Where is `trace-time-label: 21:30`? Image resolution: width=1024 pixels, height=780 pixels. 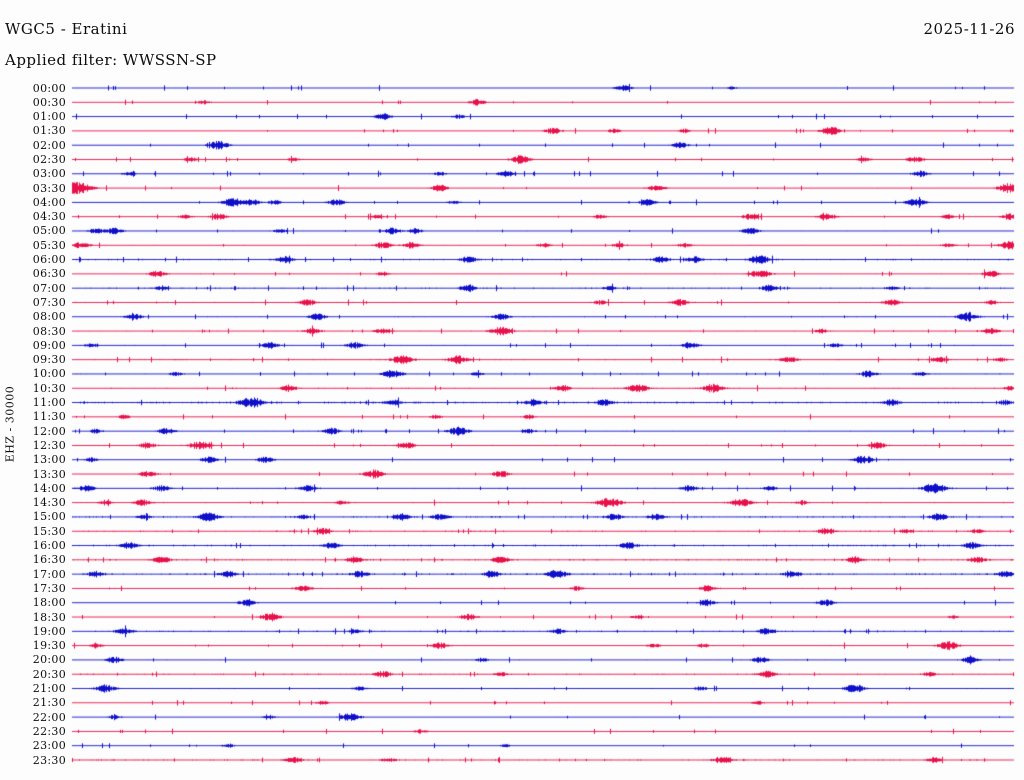
trace-time-label: 21:30 is located at coordinates (49, 703).